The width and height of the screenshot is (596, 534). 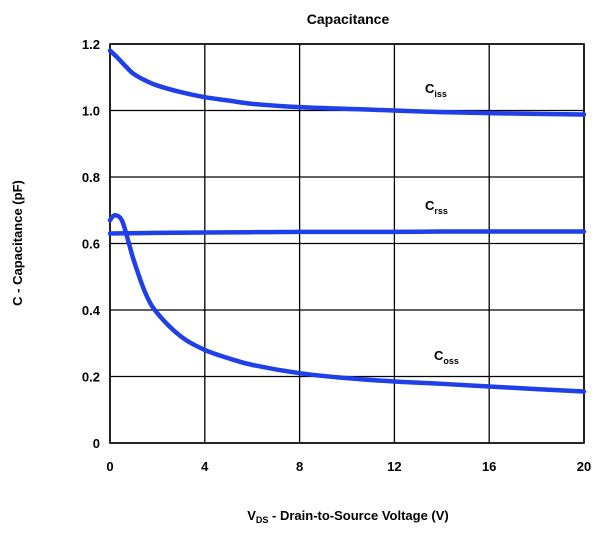 I want to click on x-tick-label: 16, so click(x=489, y=466).